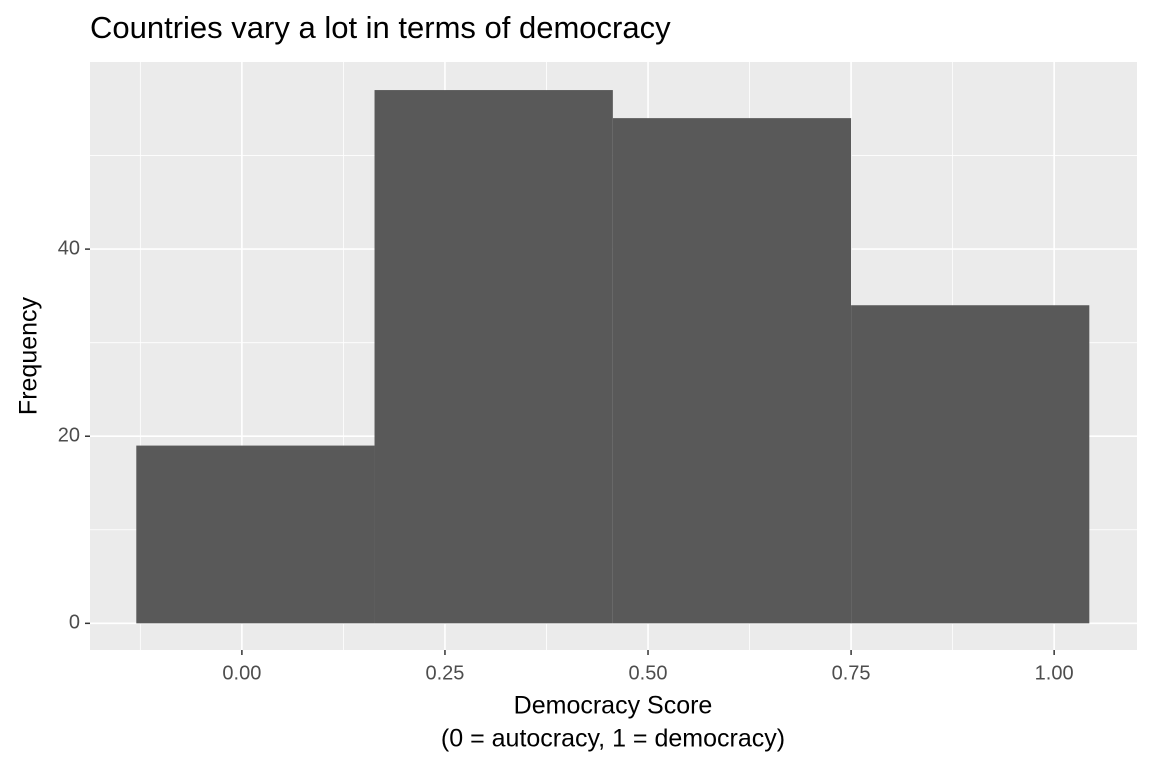 This screenshot has width=1152, height=773. I want to click on x-tick-label: 0.00, so click(241, 673).